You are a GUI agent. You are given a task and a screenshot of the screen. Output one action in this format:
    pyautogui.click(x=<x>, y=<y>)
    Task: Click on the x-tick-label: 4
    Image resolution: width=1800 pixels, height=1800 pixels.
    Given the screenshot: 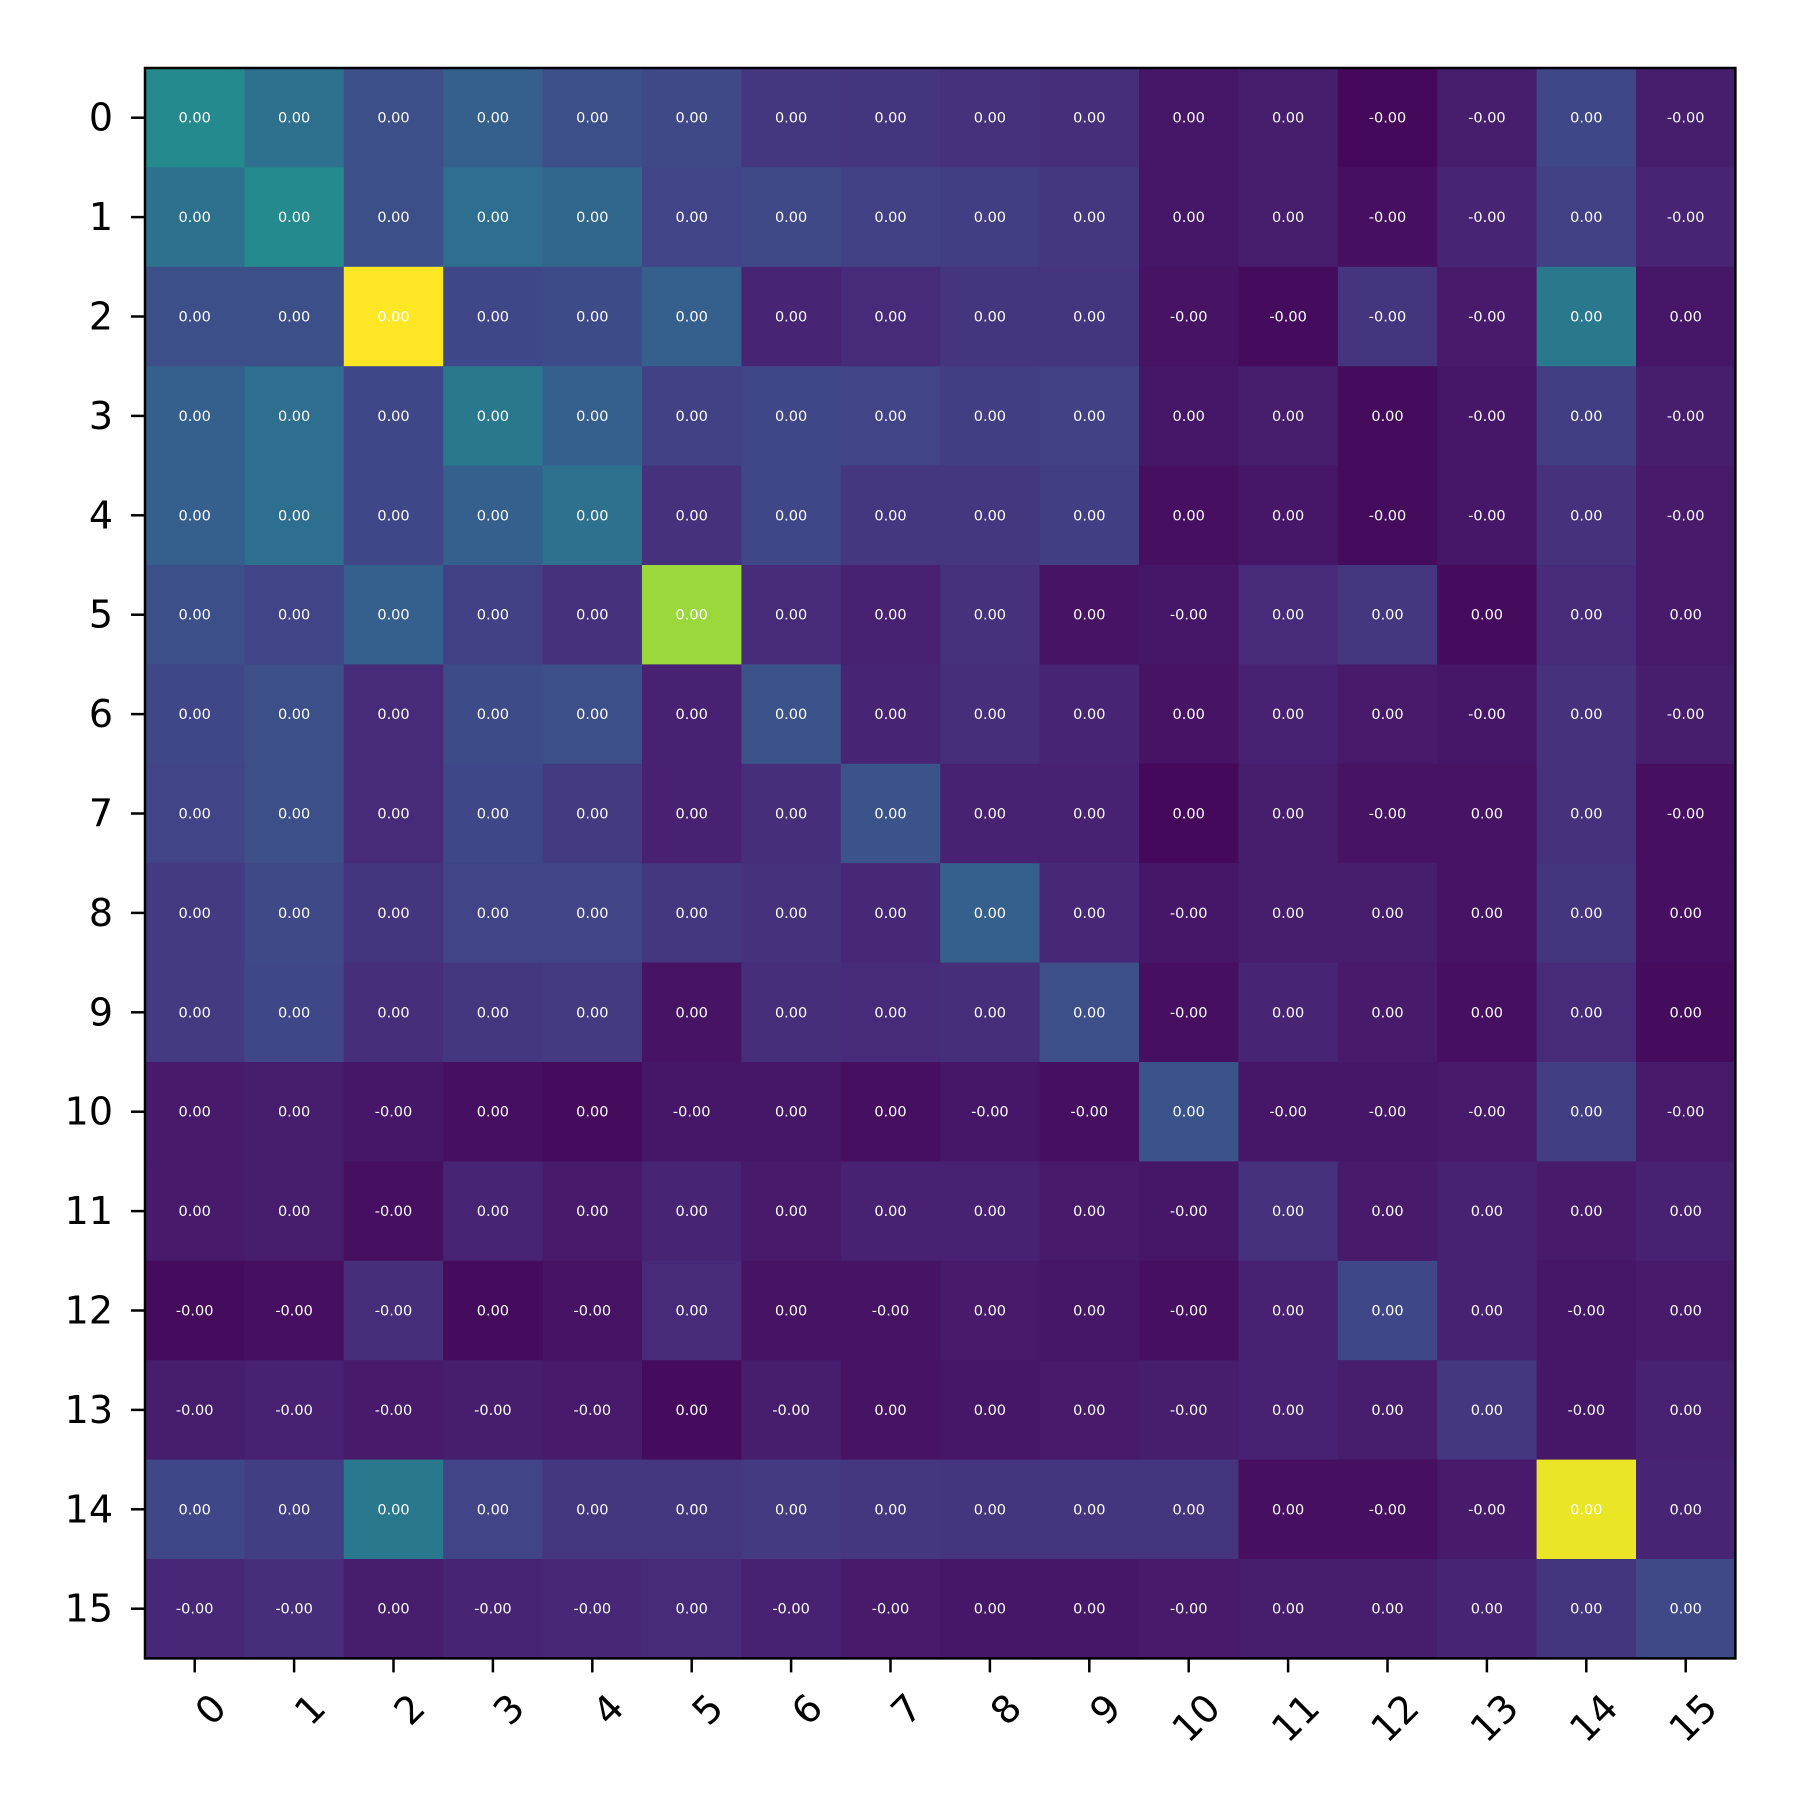 What is the action you would take?
    pyautogui.click(x=608, y=1709)
    